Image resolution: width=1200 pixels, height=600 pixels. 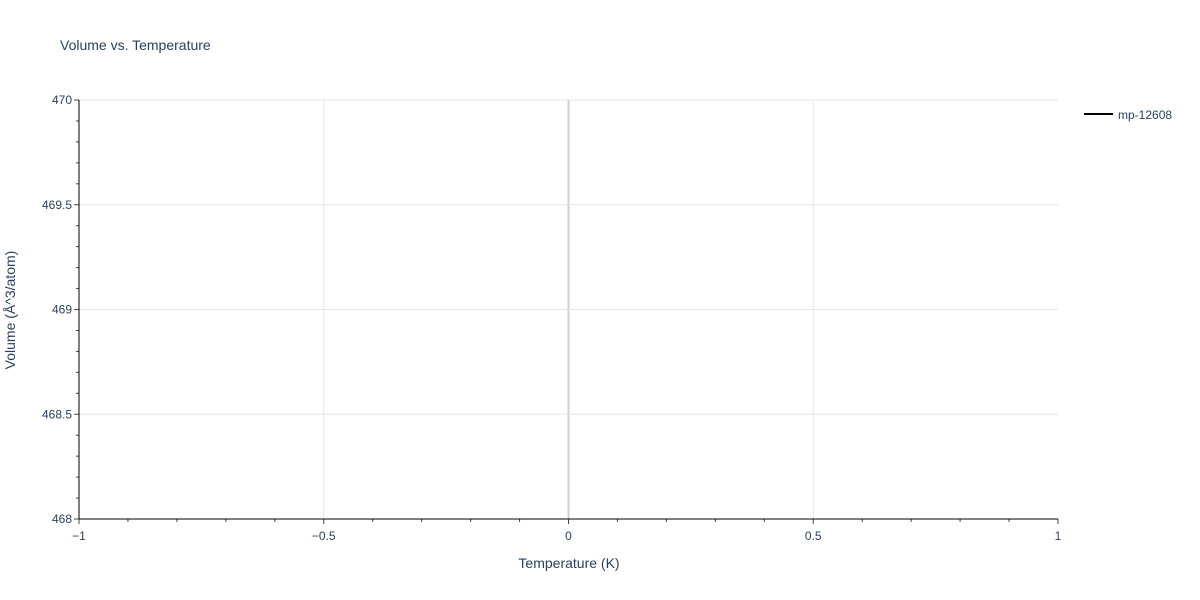 I want to click on legend: mp-12608, so click(x=1128, y=115).